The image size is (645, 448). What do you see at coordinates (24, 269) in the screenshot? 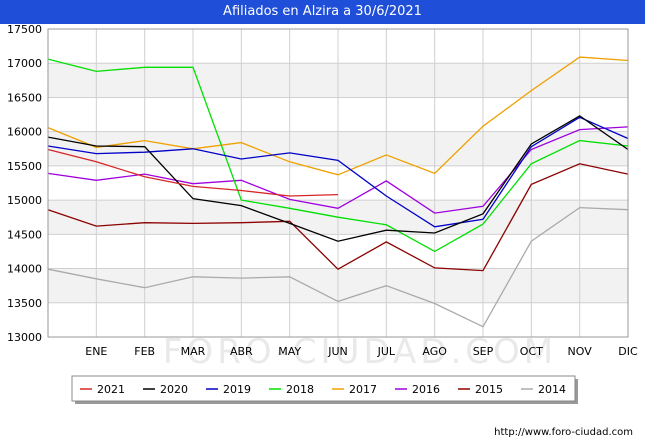
I see `y-tick-label: 14000` at bounding box center [24, 269].